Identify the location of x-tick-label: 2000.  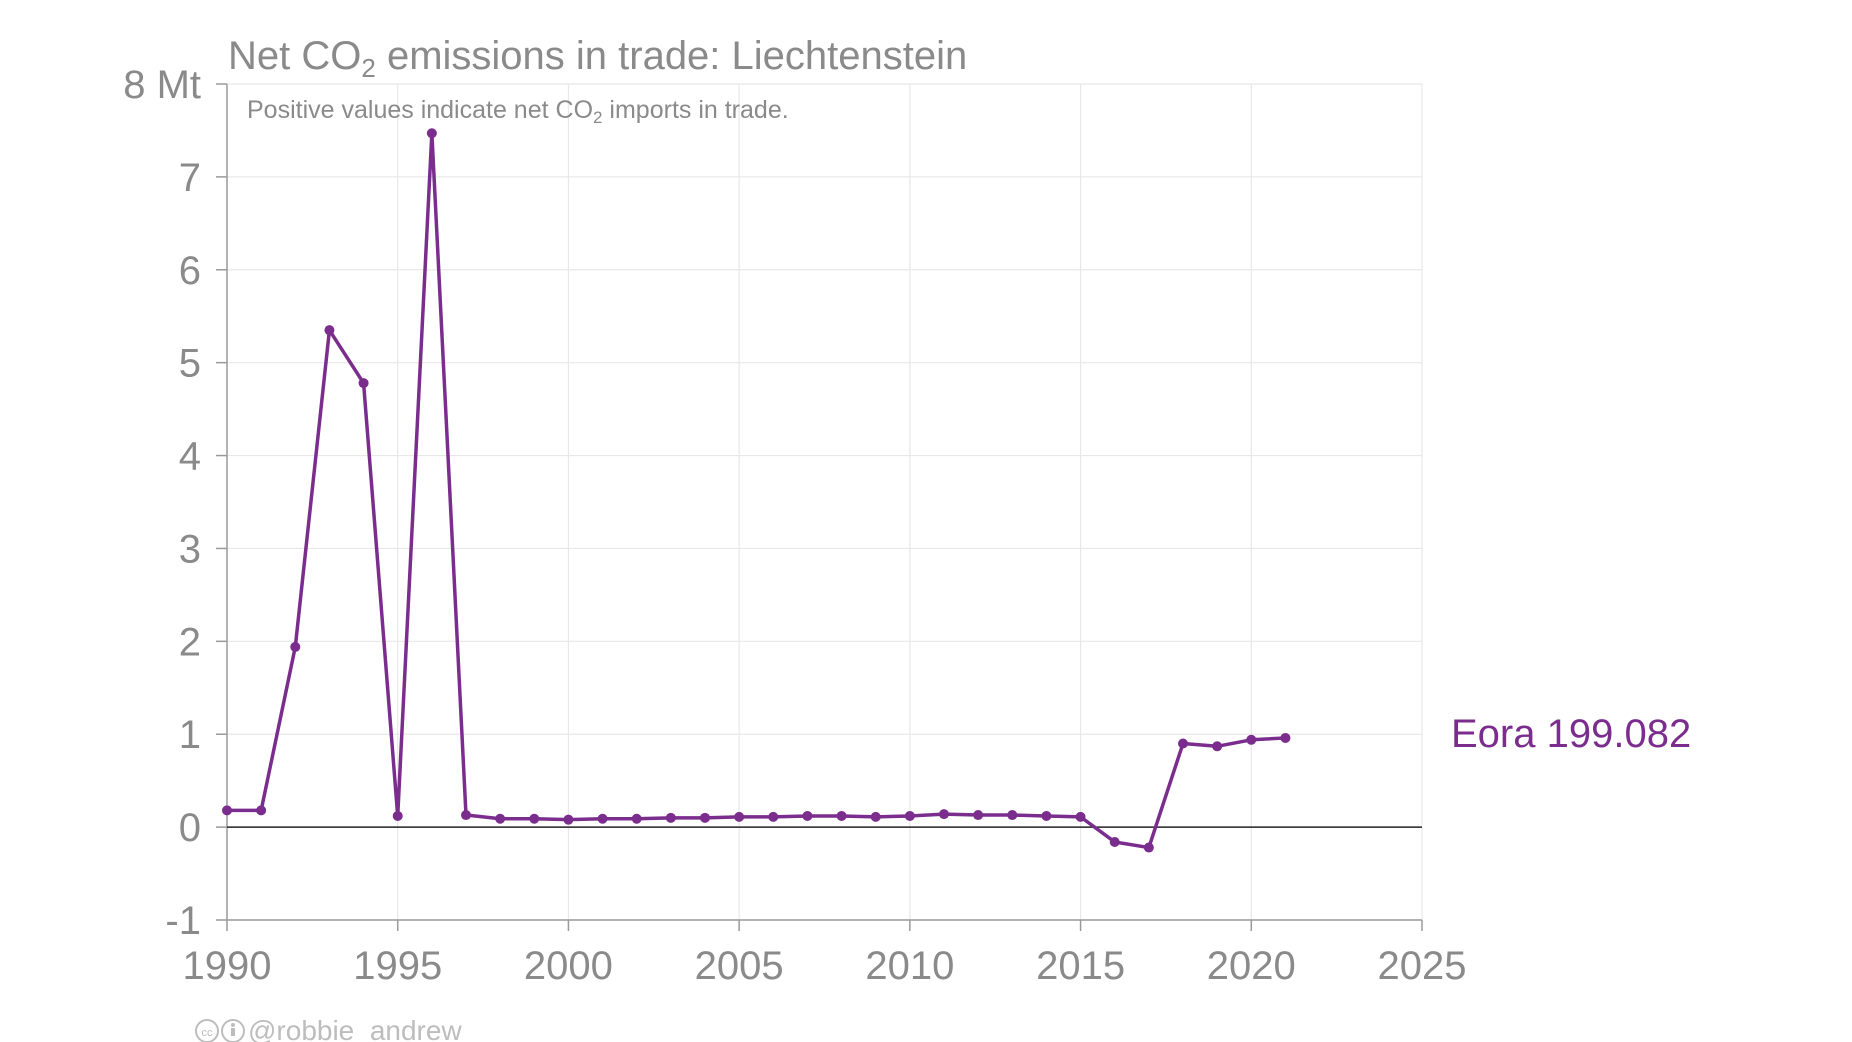
(568, 966).